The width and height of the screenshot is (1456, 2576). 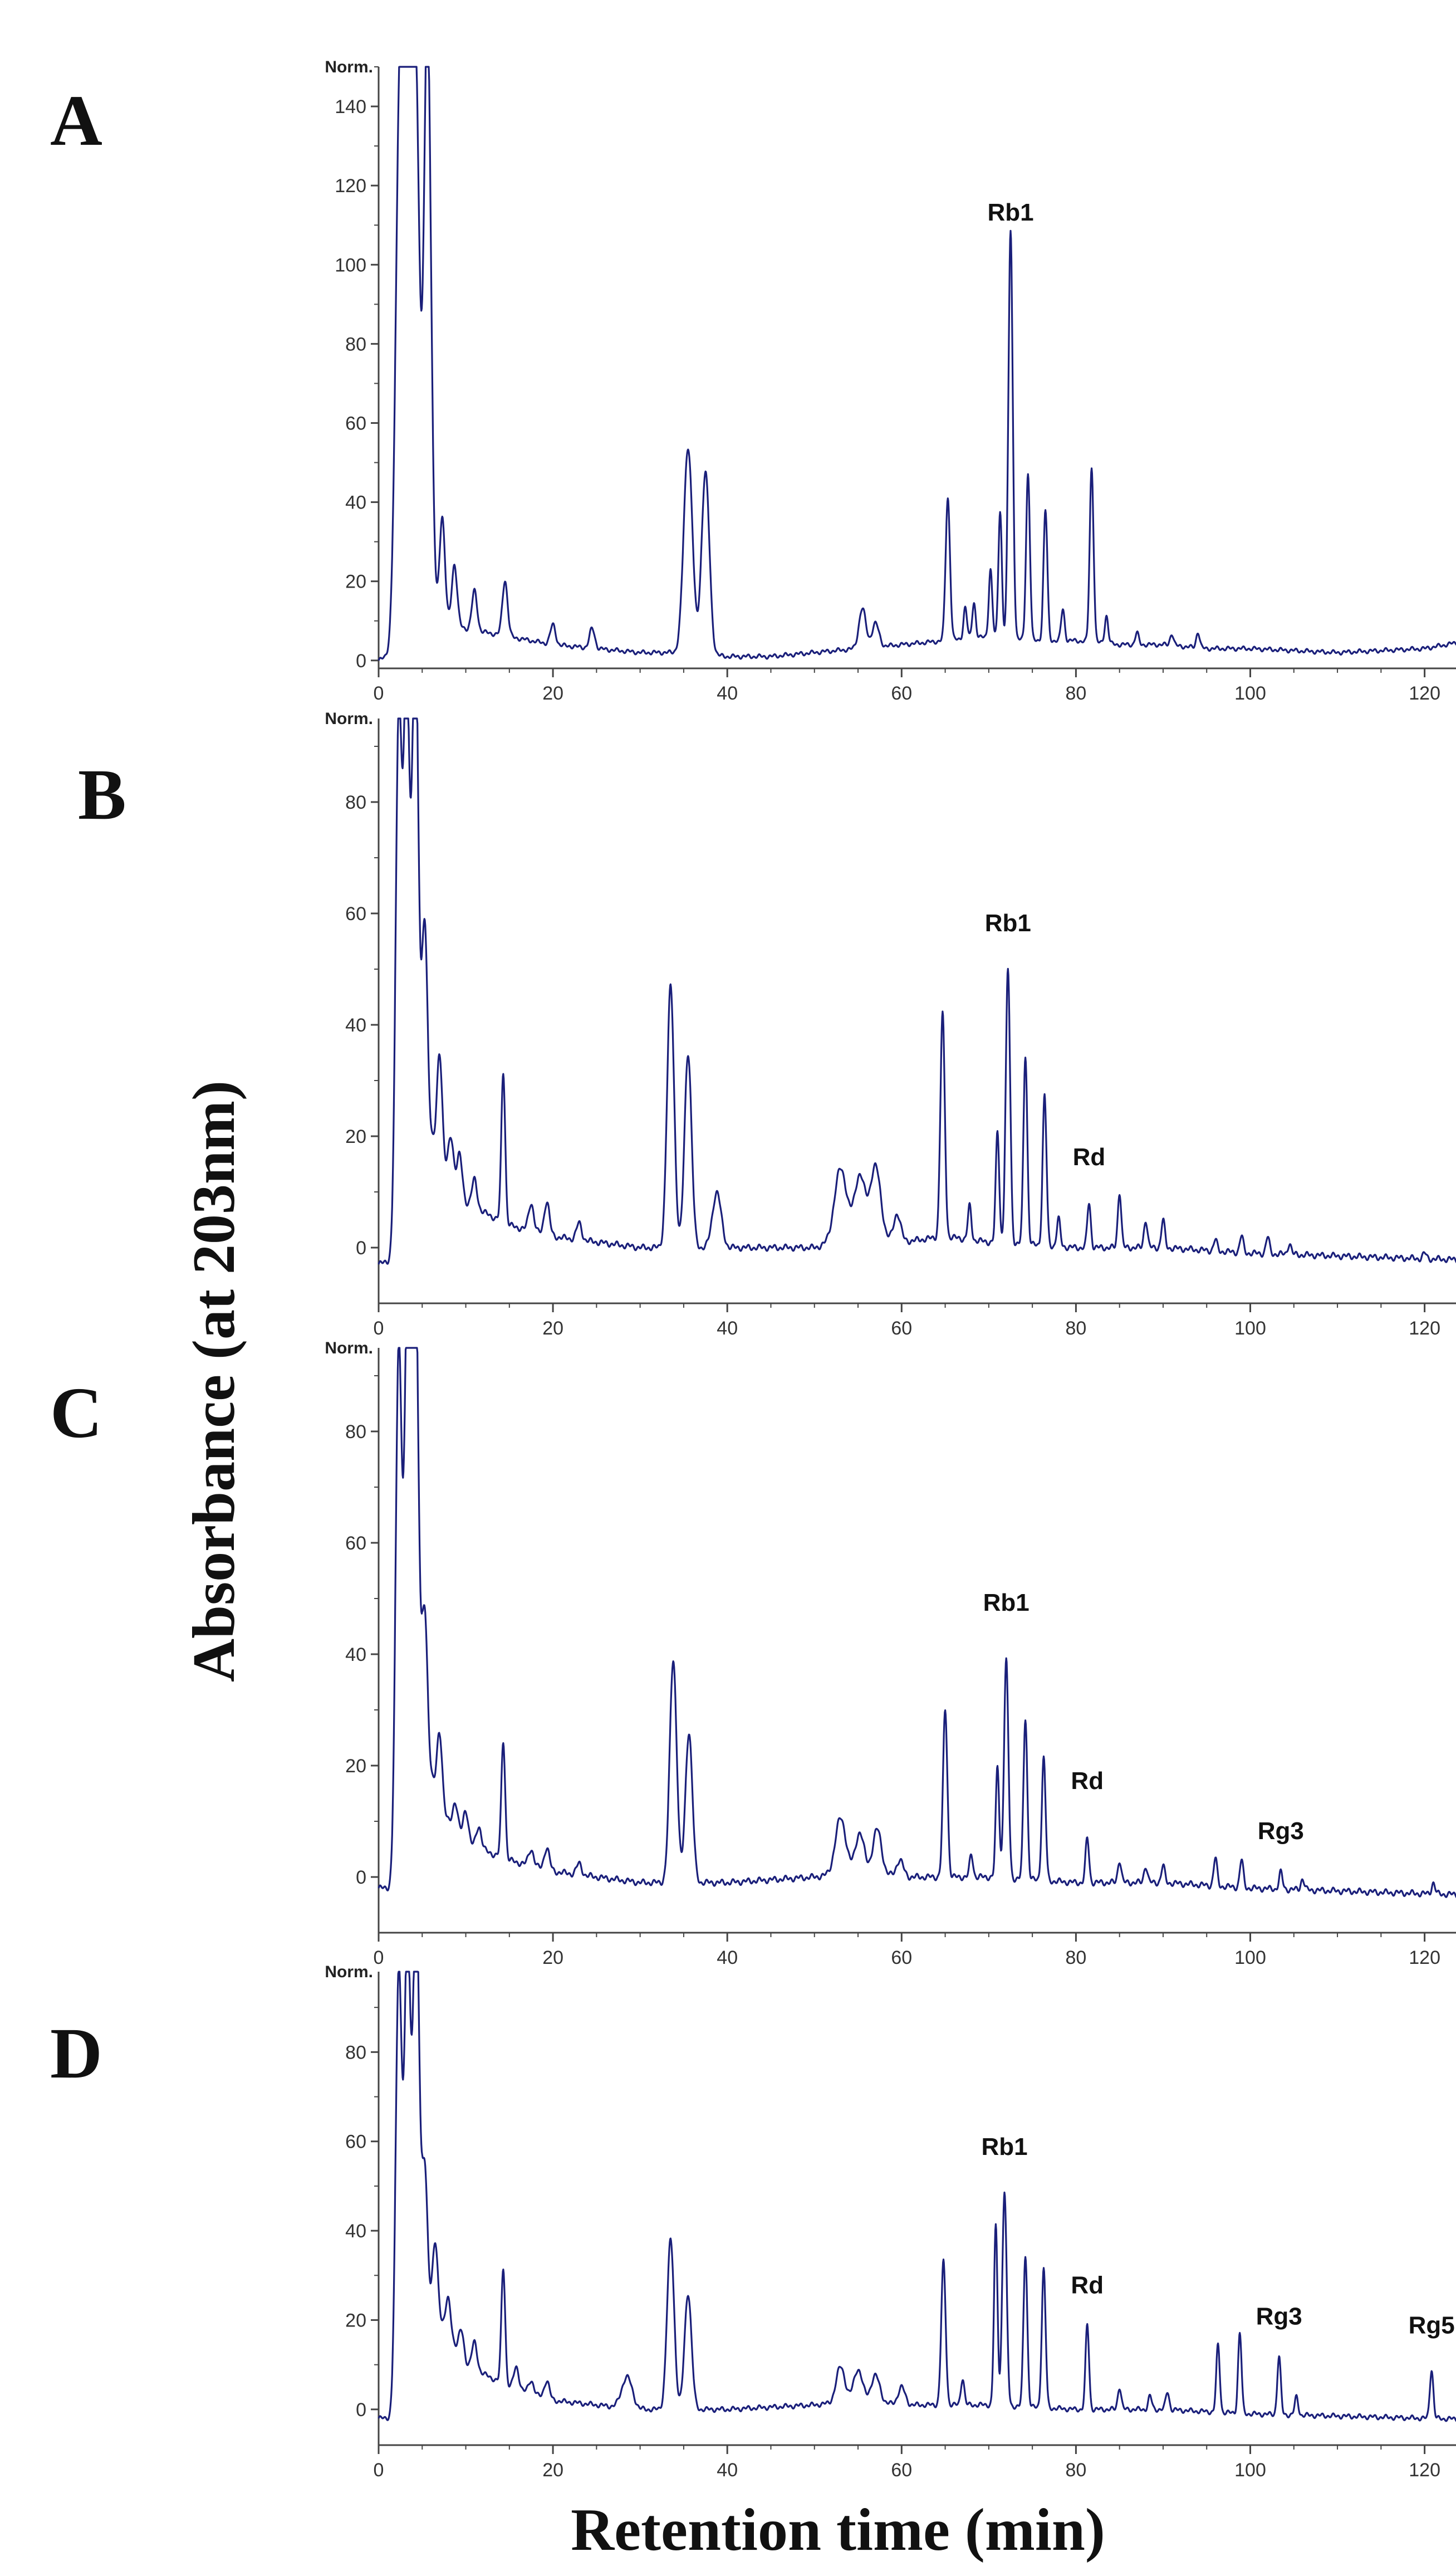 I want to click on y-axis-title: Absorbance (at 203nm), so click(x=214, y=1381).